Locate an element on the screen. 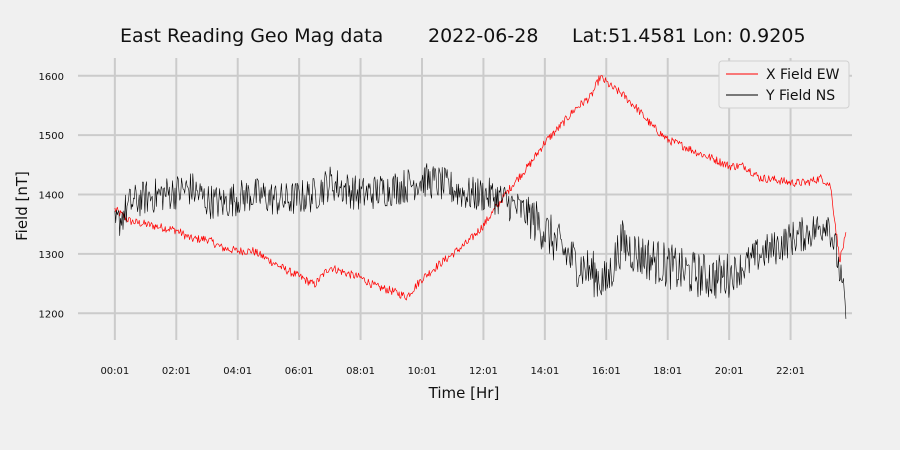 The image size is (900, 450). x-tick-label: 22:01 is located at coordinates (790, 371).